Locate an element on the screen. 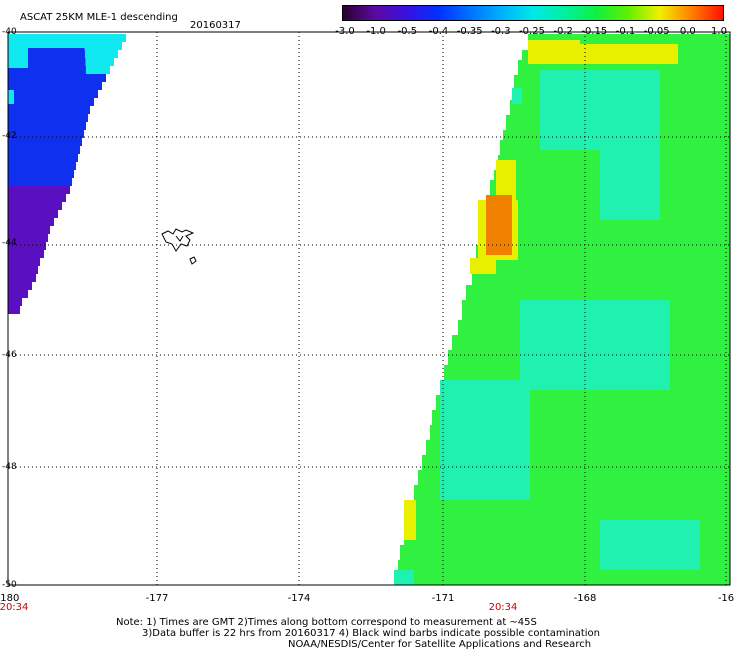 The height and width of the screenshot is (650, 740). pitt-island-outline is located at coordinates (193, 260).